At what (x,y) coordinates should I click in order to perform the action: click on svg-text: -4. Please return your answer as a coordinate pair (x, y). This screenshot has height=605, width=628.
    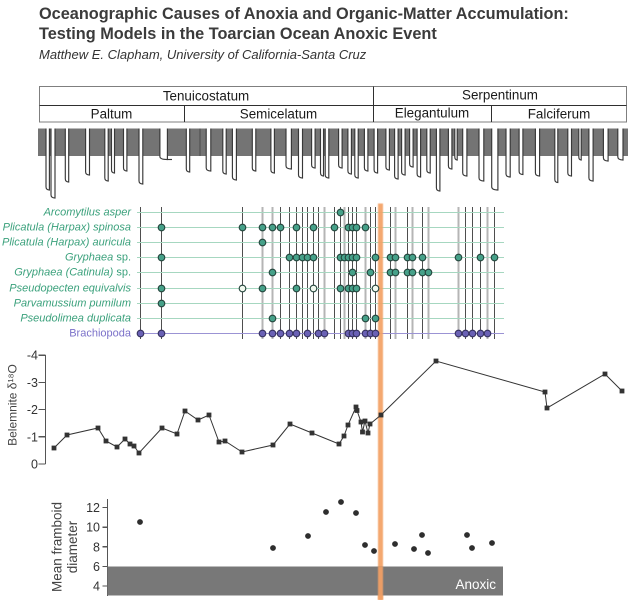
    Looking at the image, I should click on (32, 356).